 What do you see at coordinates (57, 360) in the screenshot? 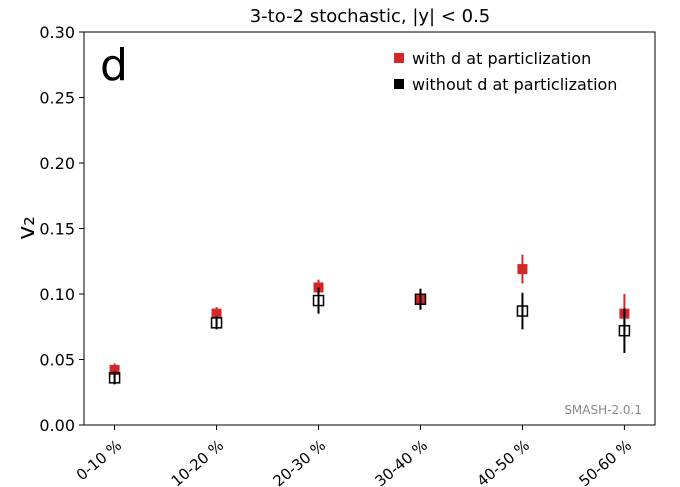
I see `y-tick-label: 0.05` at bounding box center [57, 360].